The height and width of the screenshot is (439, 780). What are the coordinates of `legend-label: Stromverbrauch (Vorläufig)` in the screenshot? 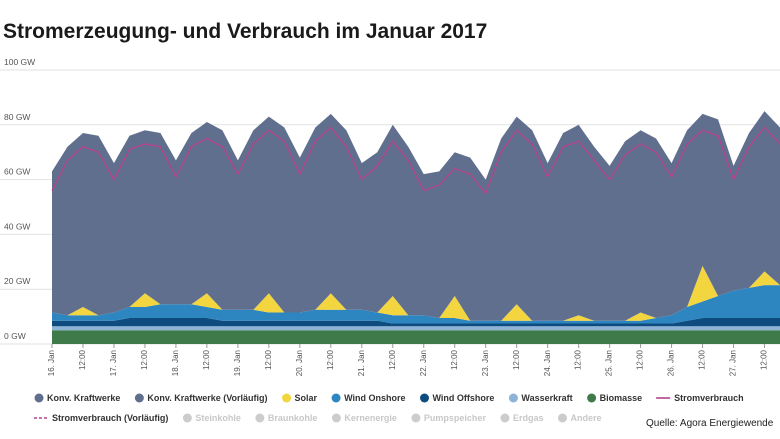 It's located at (110, 418).